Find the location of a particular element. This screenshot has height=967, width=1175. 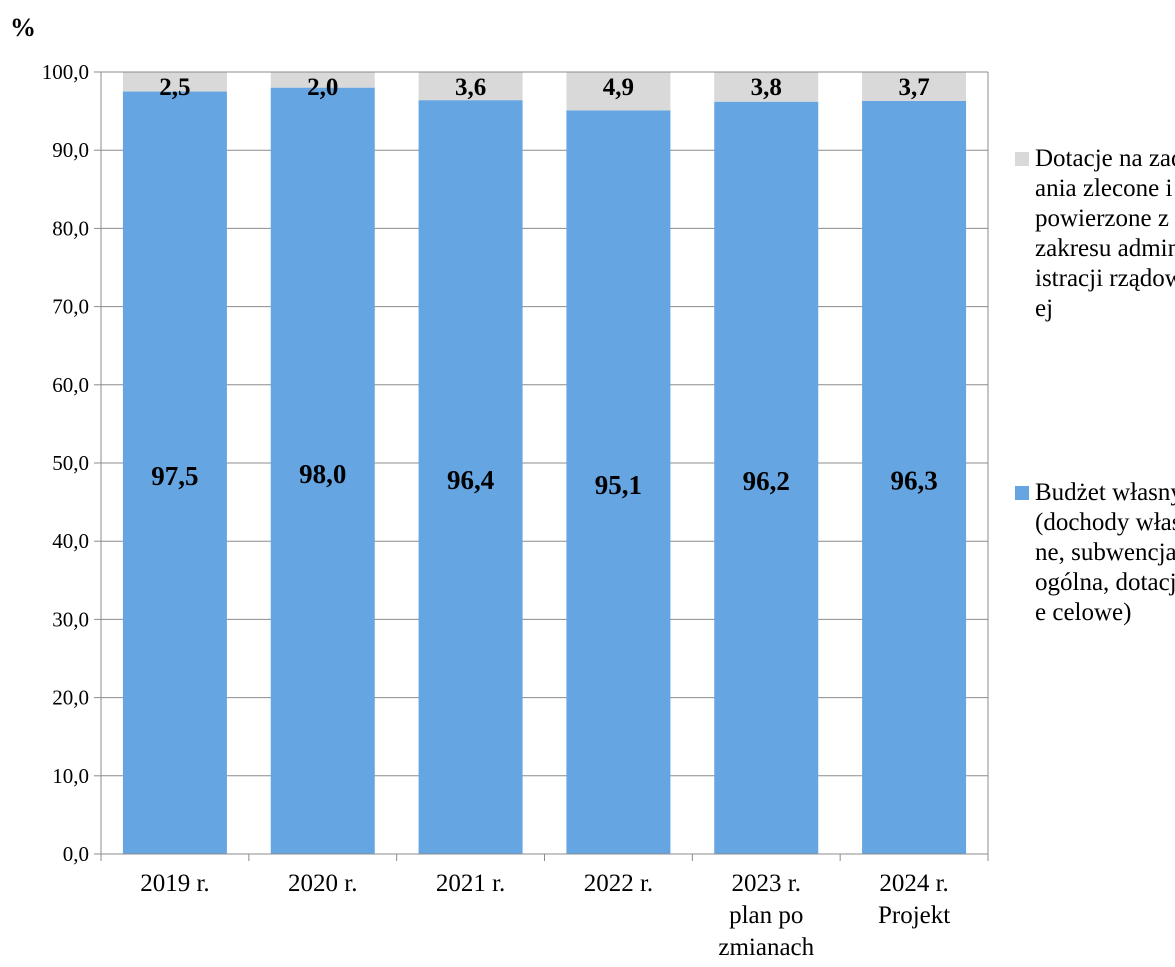

x-tick-label: zmianach is located at coordinates (766, 947).